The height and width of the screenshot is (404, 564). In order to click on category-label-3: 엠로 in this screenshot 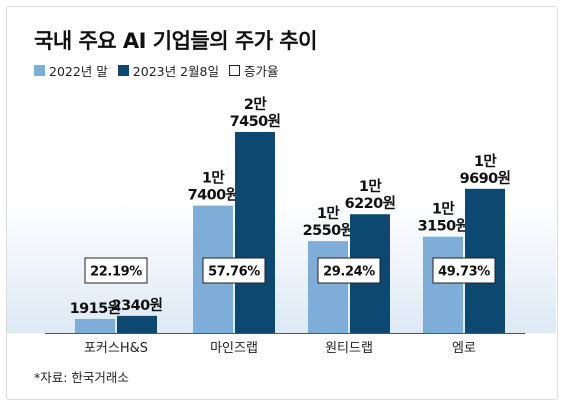, I will do `click(464, 348)`.